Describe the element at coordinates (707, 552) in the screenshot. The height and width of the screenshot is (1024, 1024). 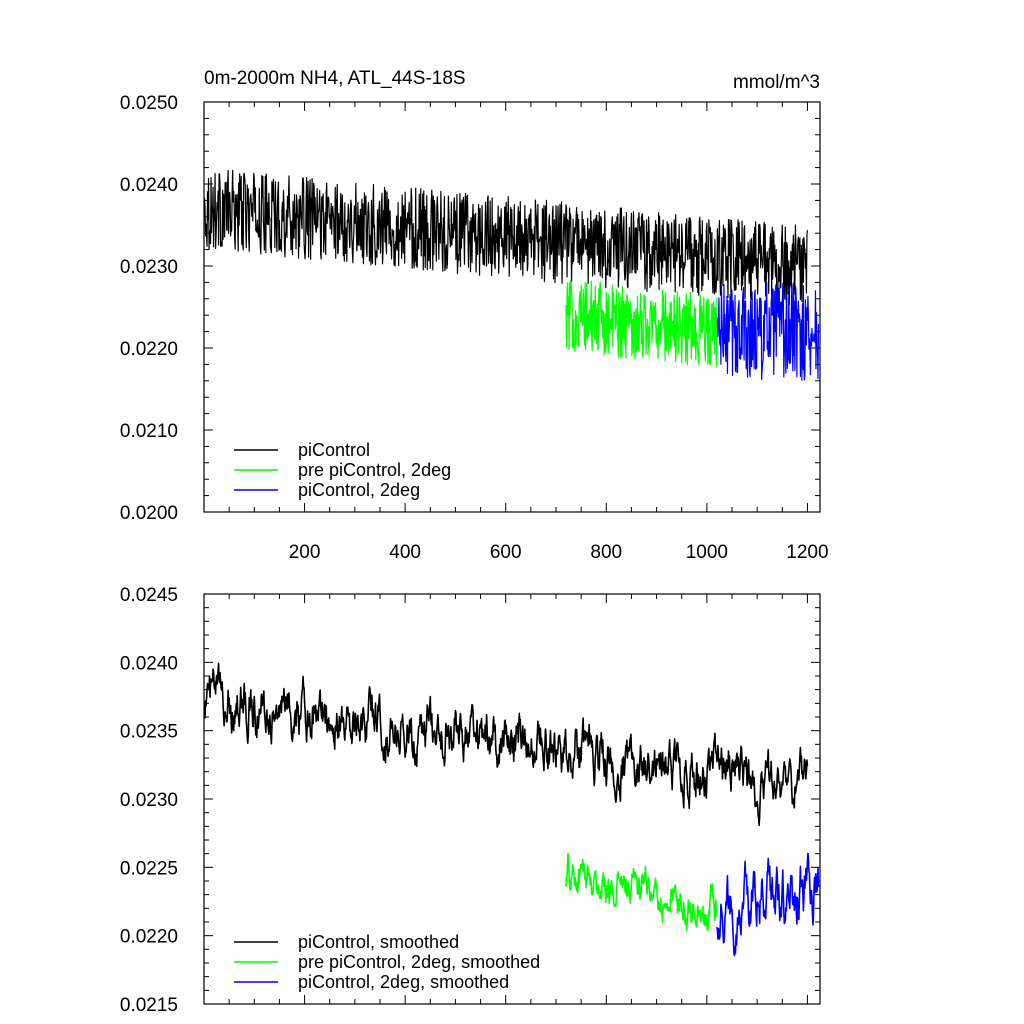
I see `x-tick-label: 1000` at that location.